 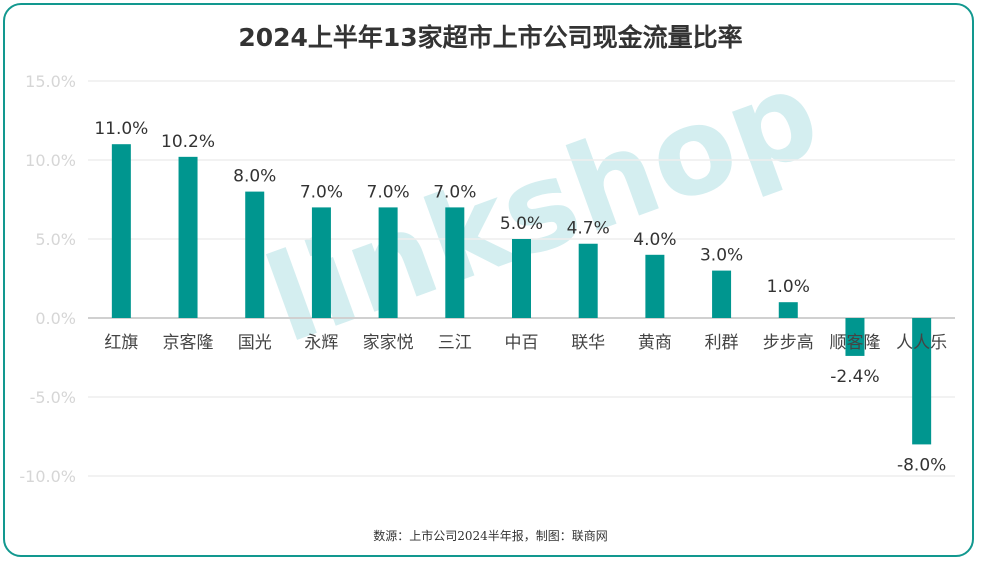 What do you see at coordinates (121, 129) in the screenshot?
I see `data-label: 11.0%` at bounding box center [121, 129].